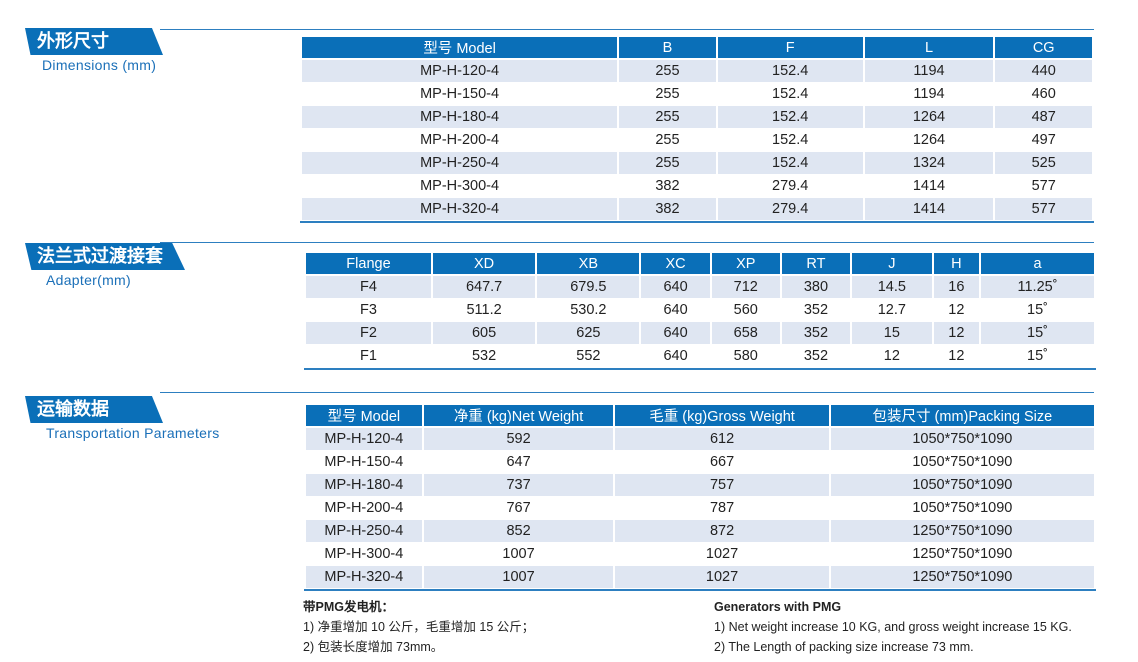  I want to click on table-cell: MP-H-120-4, so click(364, 439).